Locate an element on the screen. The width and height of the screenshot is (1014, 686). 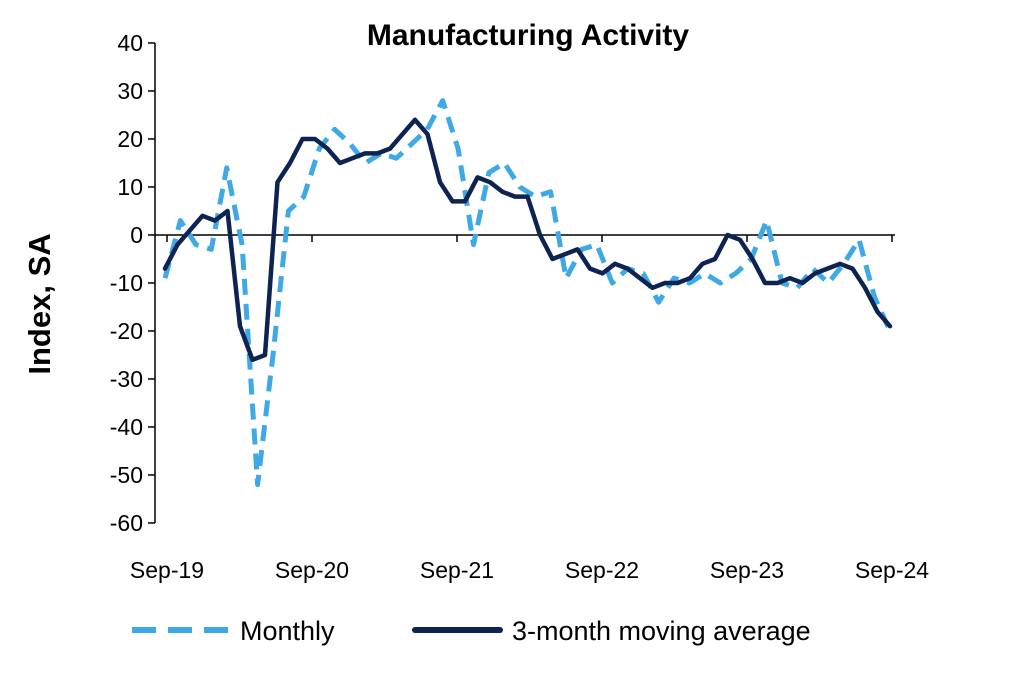
legend-label-3-month-moving-average: 3-month moving average is located at coordinates (661, 631).